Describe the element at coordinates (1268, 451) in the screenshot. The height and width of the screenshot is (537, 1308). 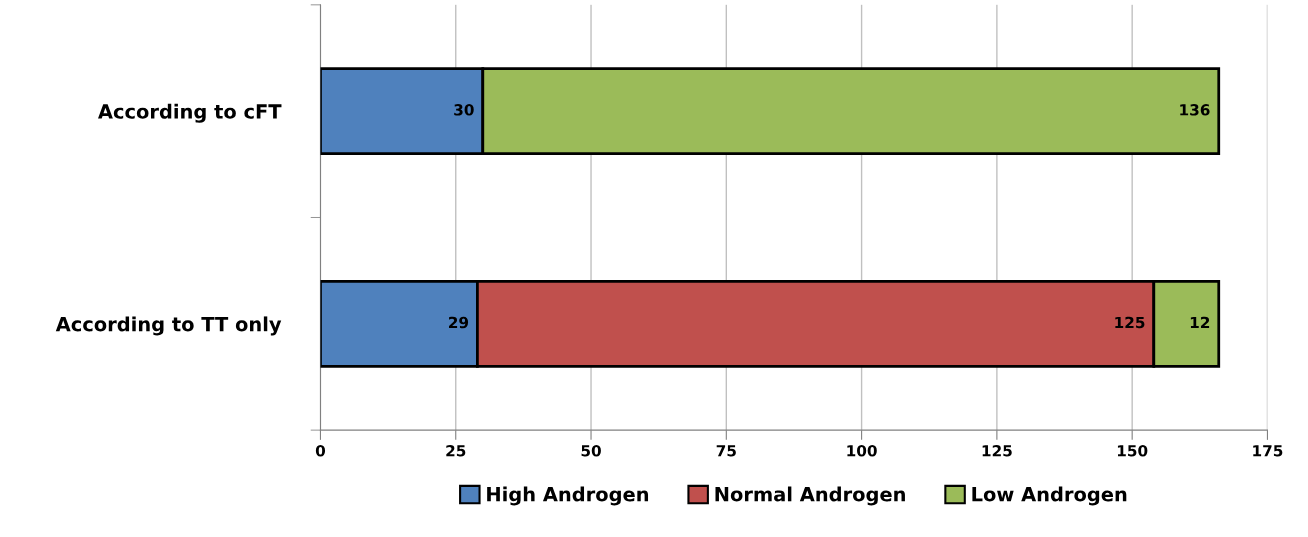
I see `x-tick-label: 175` at that location.